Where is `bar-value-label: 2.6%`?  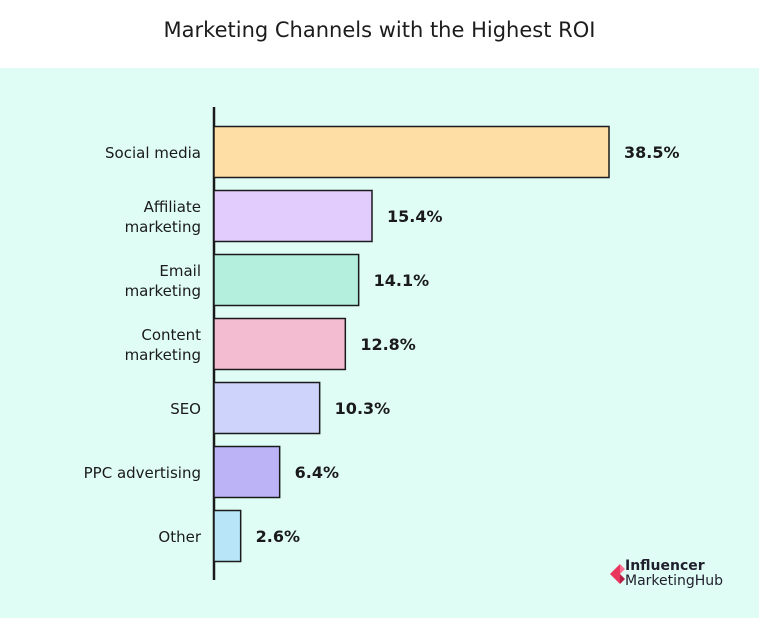
bar-value-label: 2.6% is located at coordinates (278, 536).